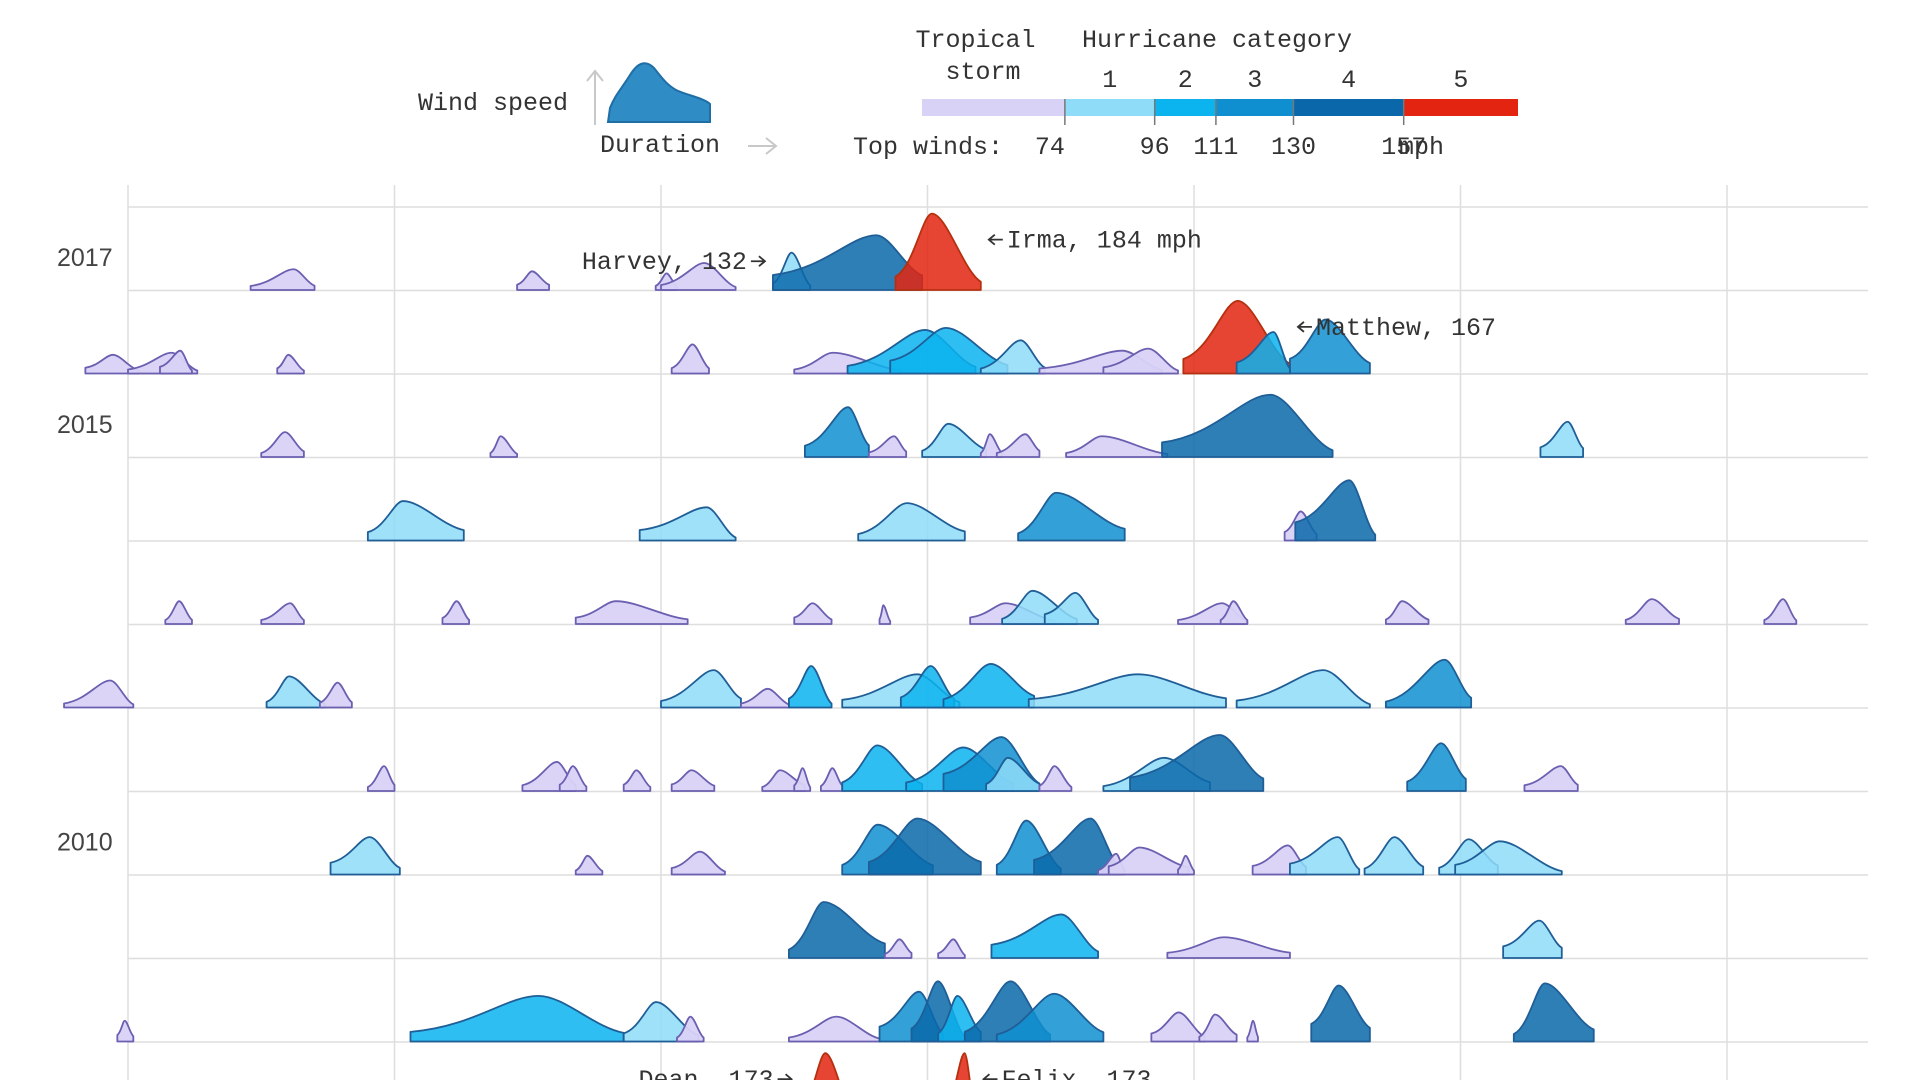 The image size is (1920, 1085). I want to click on legend-top-winds-label: Top winds:, so click(928, 147).